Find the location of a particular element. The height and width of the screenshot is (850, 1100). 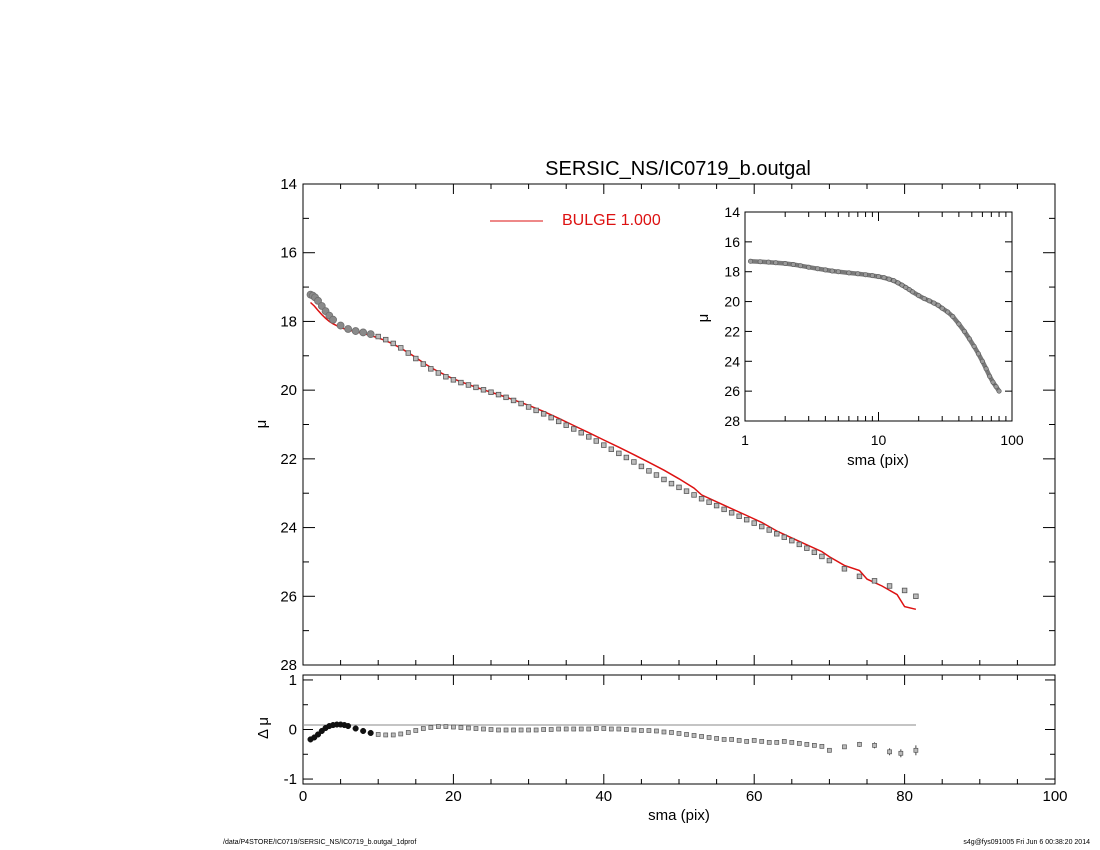

inset-x-tick-label: 100 is located at coordinates (1012, 440).